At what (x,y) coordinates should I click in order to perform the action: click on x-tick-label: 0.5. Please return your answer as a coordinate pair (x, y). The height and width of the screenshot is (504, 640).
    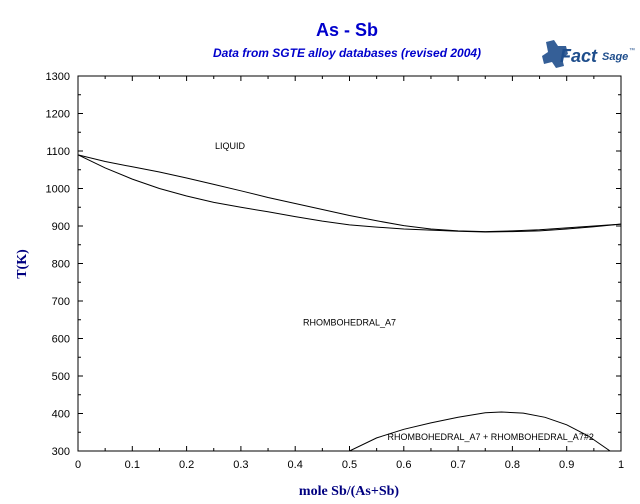
    Looking at the image, I should click on (349, 465).